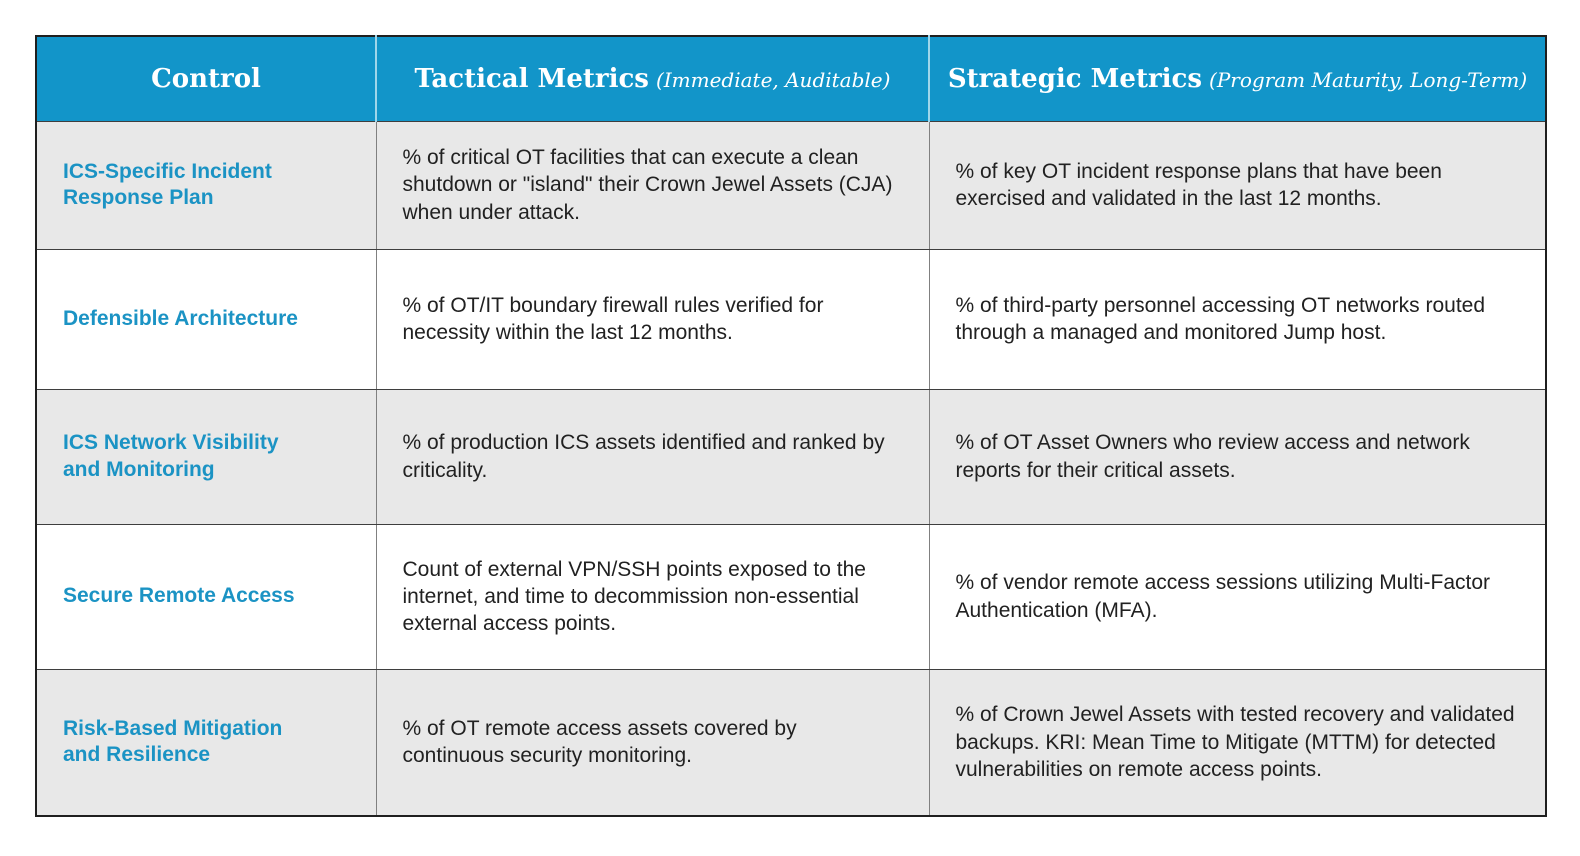 The height and width of the screenshot is (856, 1580). I want to click on header-label-tactical: Tactical Metrics, so click(531, 78).